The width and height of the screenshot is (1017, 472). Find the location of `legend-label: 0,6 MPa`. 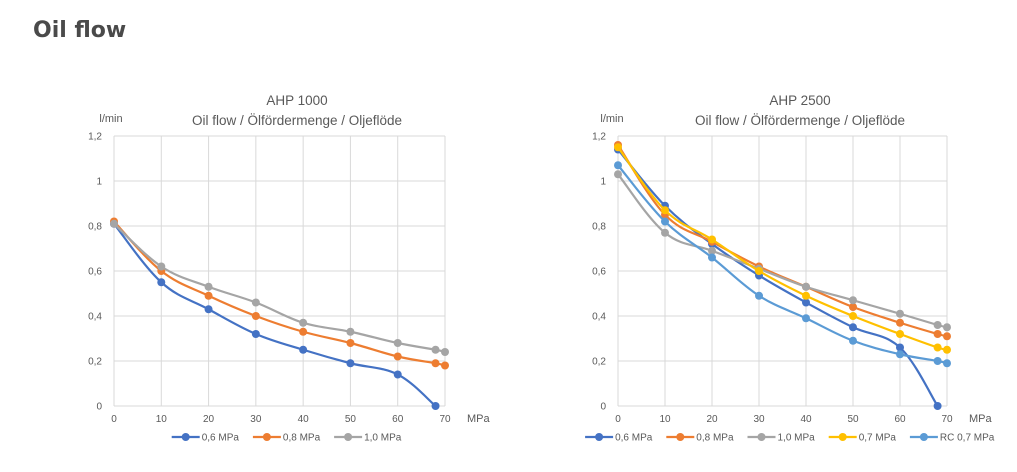

legend-label: 0,6 MPa is located at coordinates (634, 438).